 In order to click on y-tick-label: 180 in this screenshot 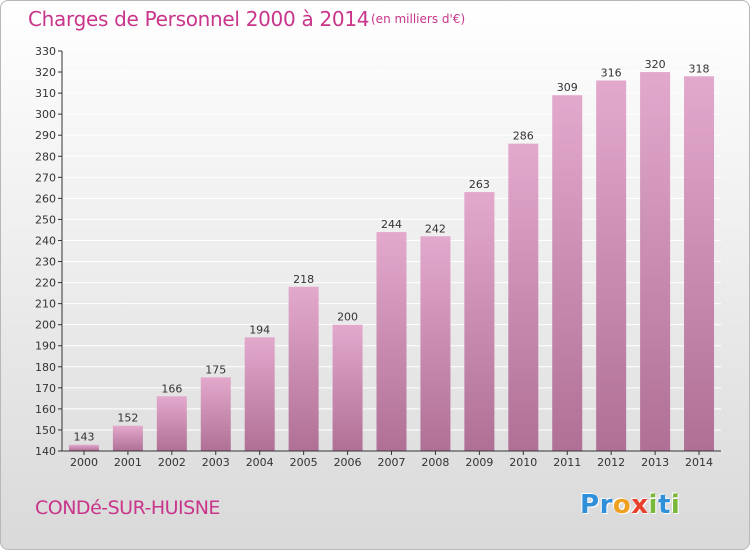, I will do `click(45, 367)`.